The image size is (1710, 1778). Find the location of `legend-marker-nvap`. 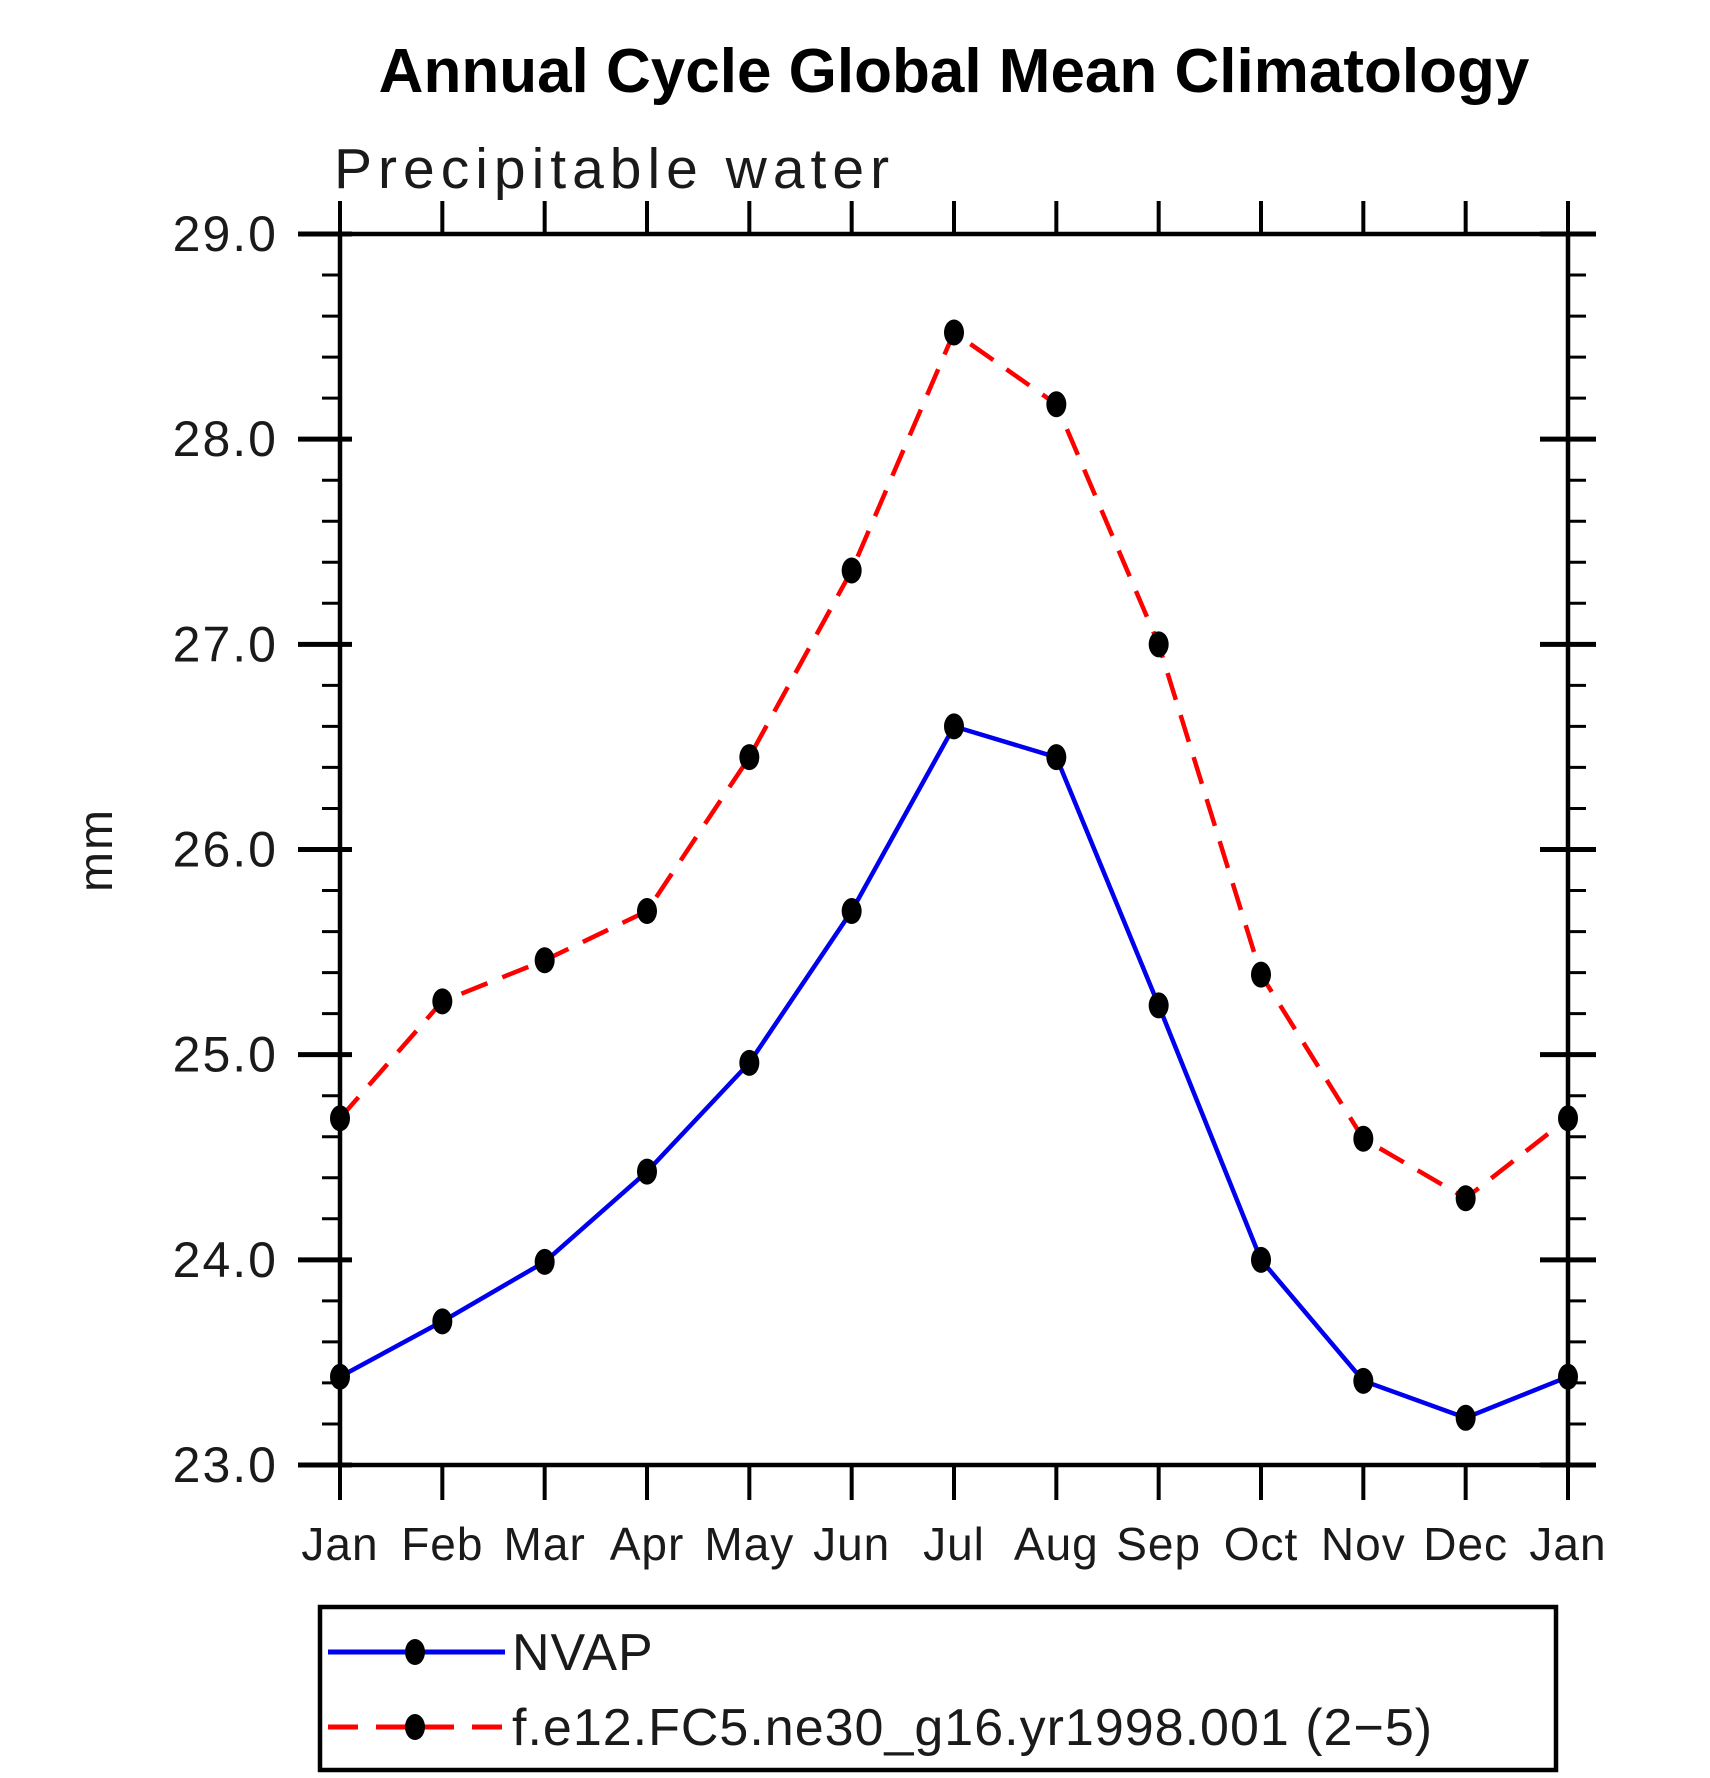

legend-marker-nvap is located at coordinates (415, 1652).